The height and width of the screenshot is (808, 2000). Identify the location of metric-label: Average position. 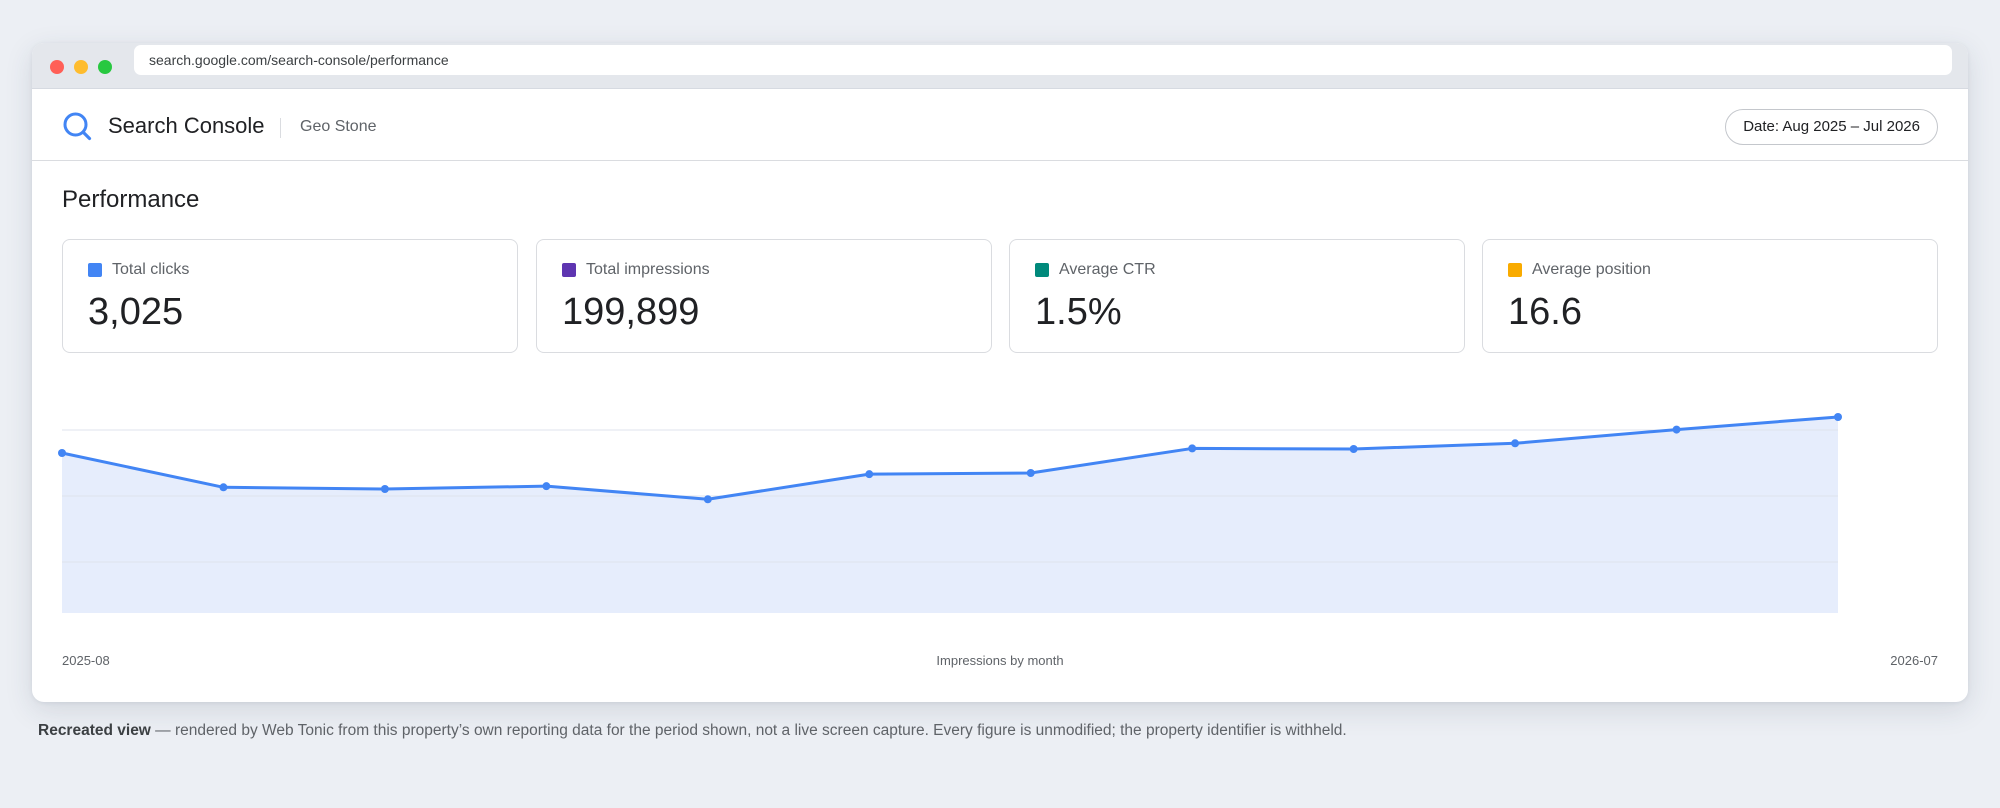
(1591, 269).